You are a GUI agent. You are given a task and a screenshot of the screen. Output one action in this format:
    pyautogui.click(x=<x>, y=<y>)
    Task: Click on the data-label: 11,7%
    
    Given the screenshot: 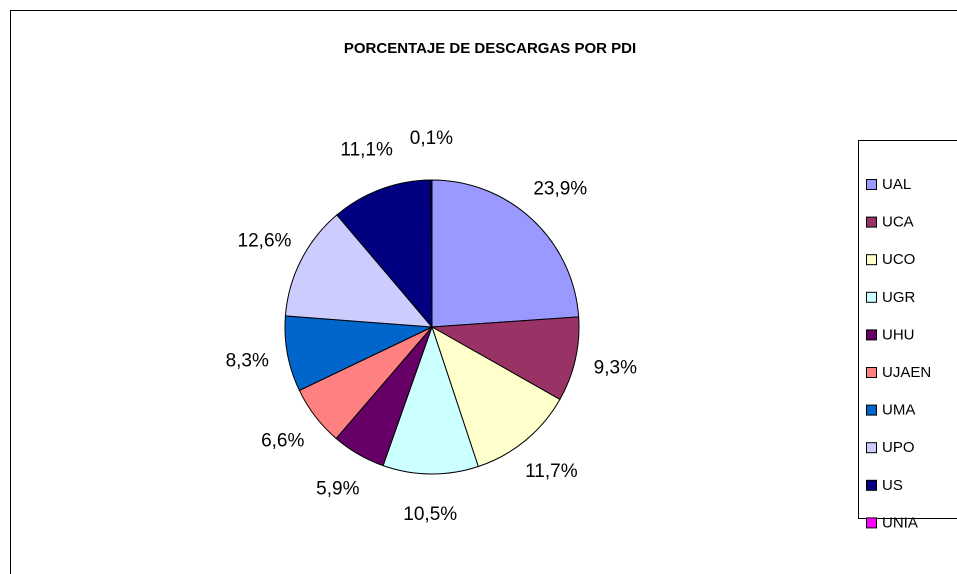 What is the action you would take?
    pyautogui.click(x=551, y=471)
    